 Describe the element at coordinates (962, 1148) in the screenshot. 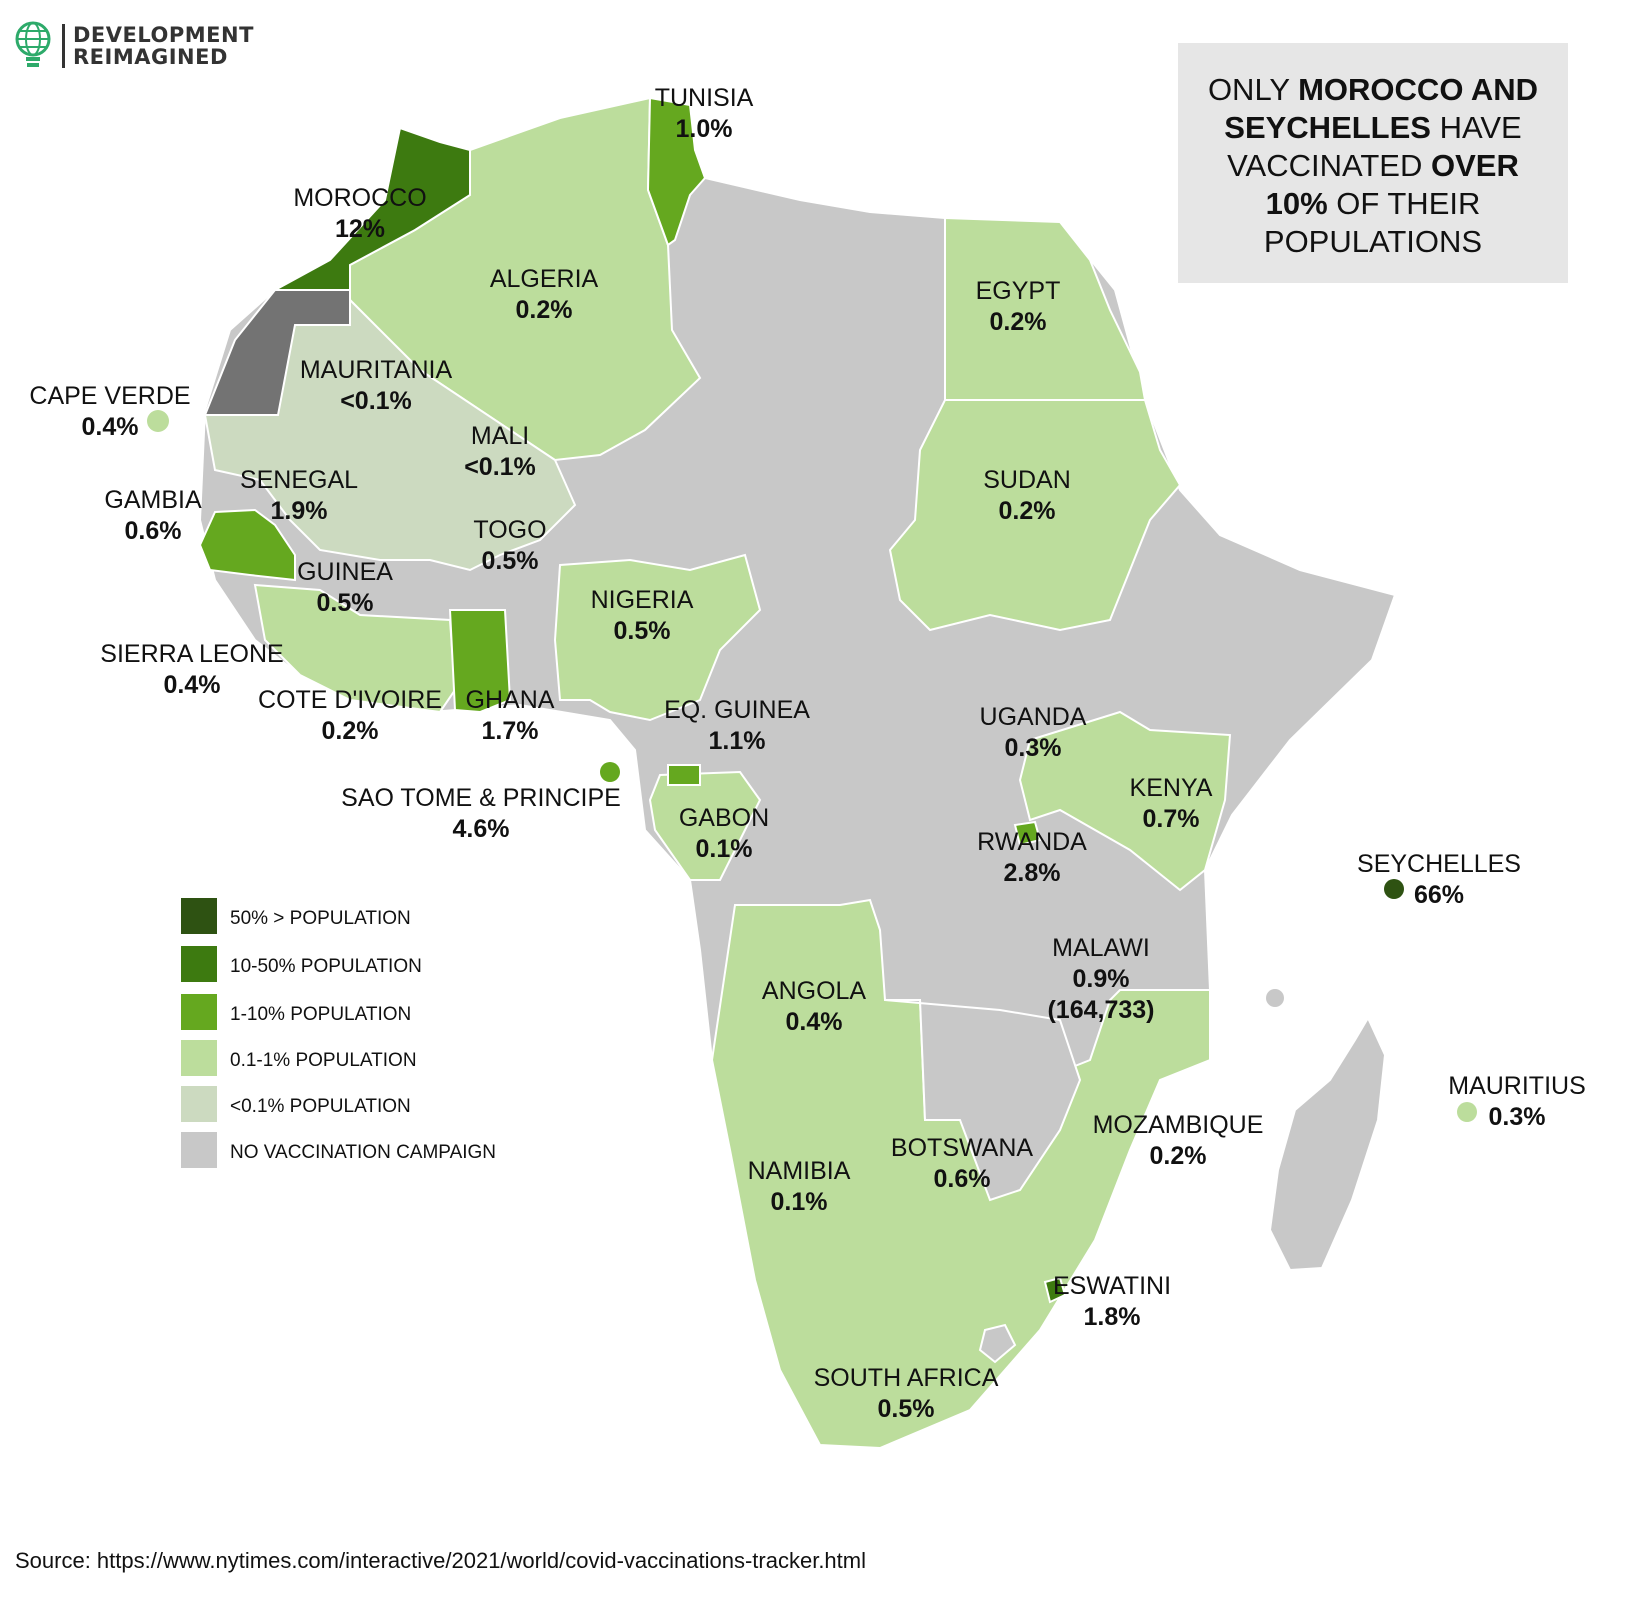

I see `botswana-name: BOTSWANA` at that location.